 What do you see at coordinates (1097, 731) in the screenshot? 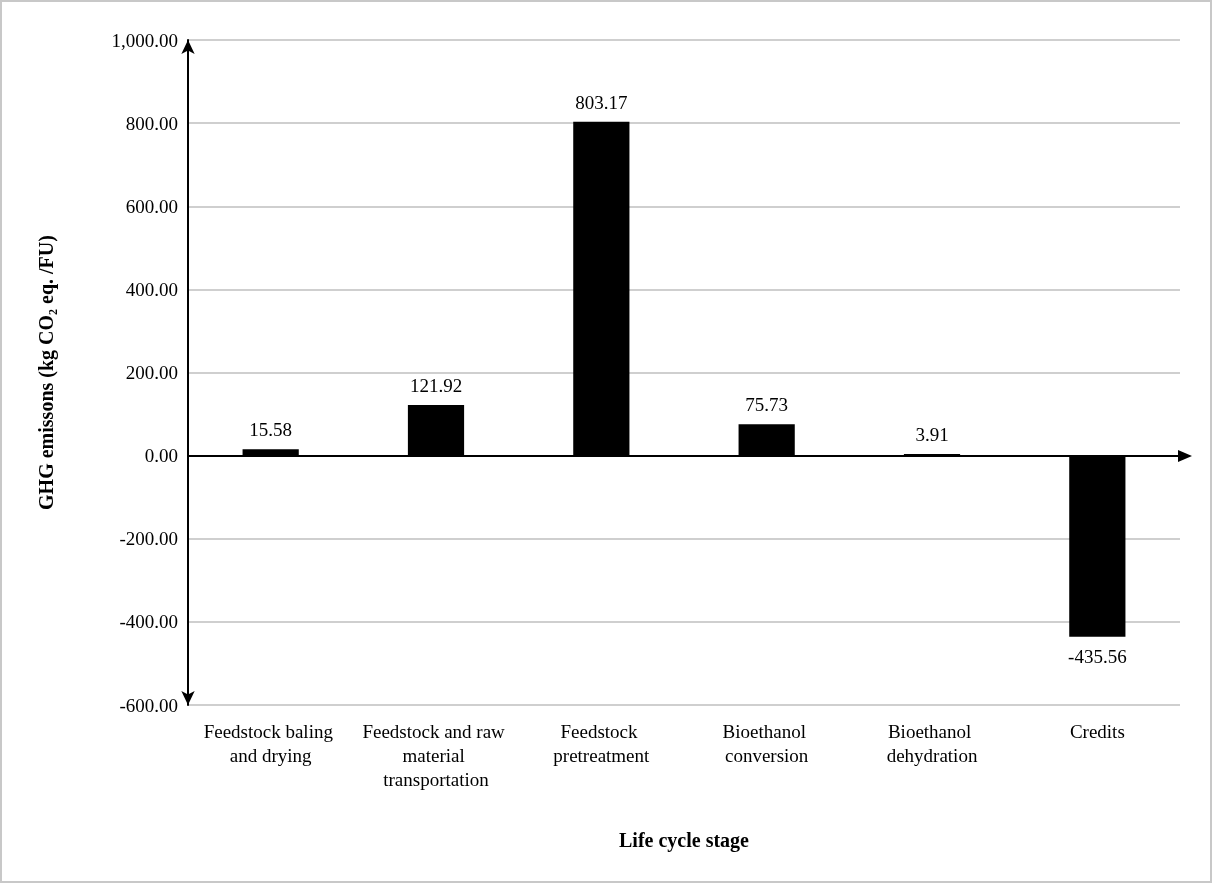
I see `x-tick-label: Credits` at bounding box center [1097, 731].